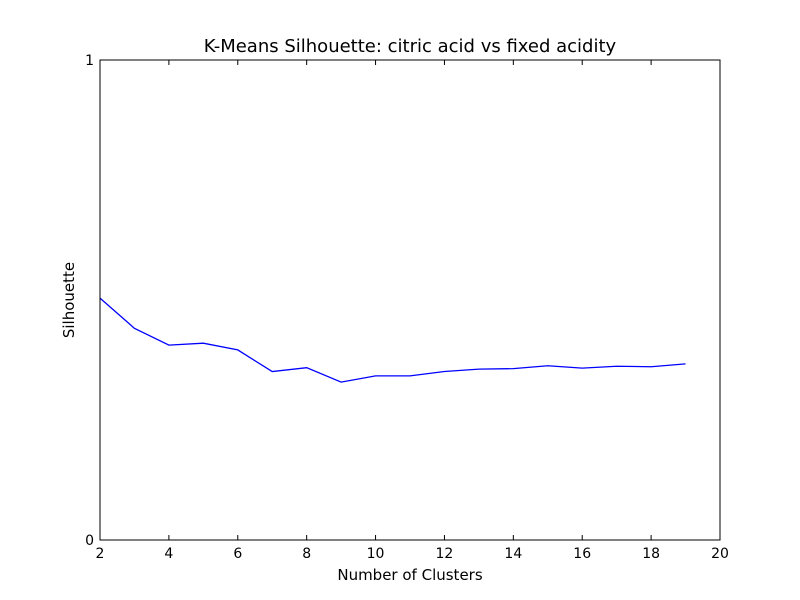 The height and width of the screenshot is (600, 800). Describe the element at coordinates (89, 61) in the screenshot. I see `y-tick-label: 1` at that location.